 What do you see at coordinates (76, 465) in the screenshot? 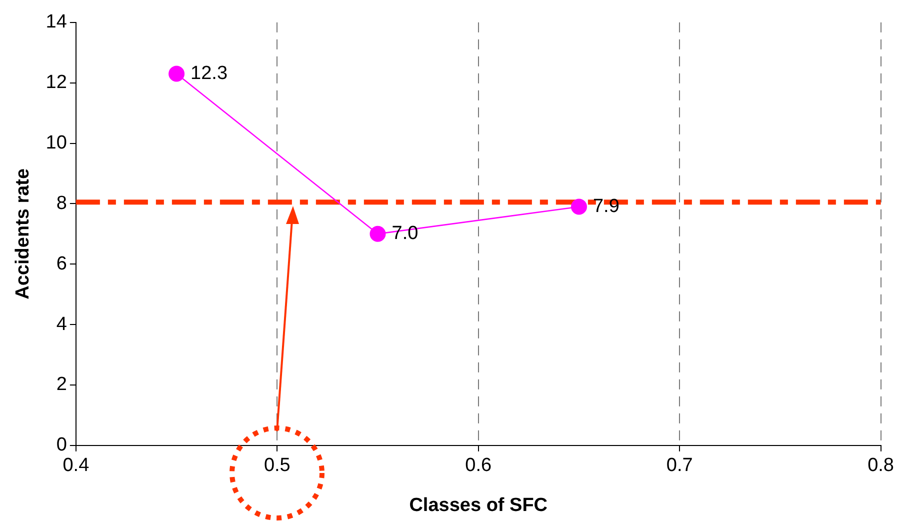
I see `x-tick-label: 0.4` at bounding box center [76, 465].